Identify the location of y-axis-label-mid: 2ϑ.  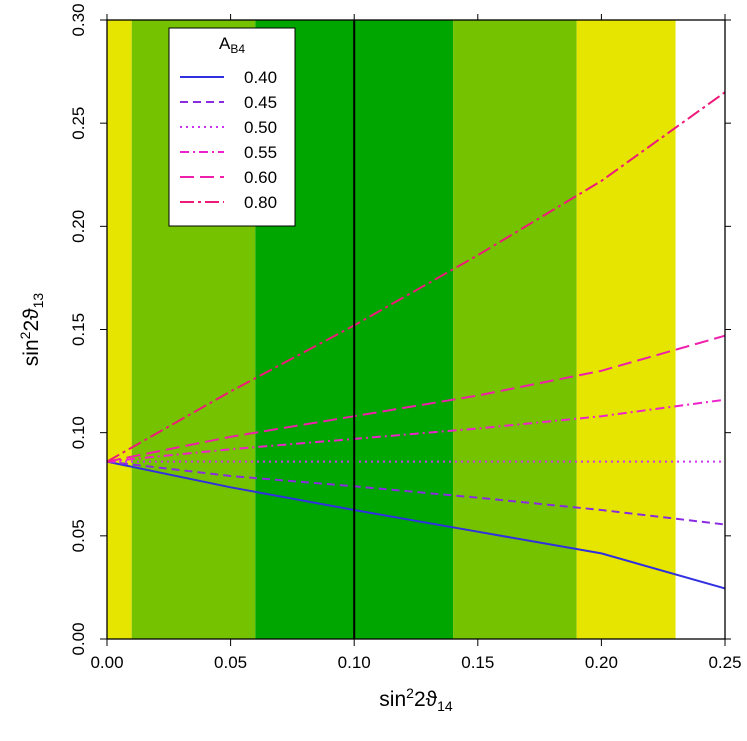
(31, 320).